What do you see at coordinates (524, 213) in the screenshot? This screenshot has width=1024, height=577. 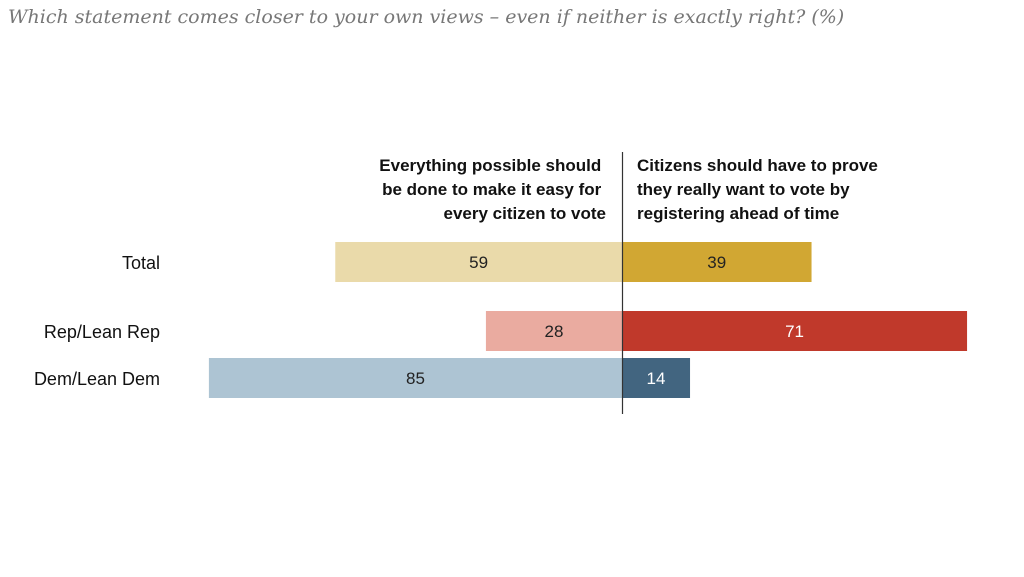 I see `left-header-line: every citizen to vote` at bounding box center [524, 213].